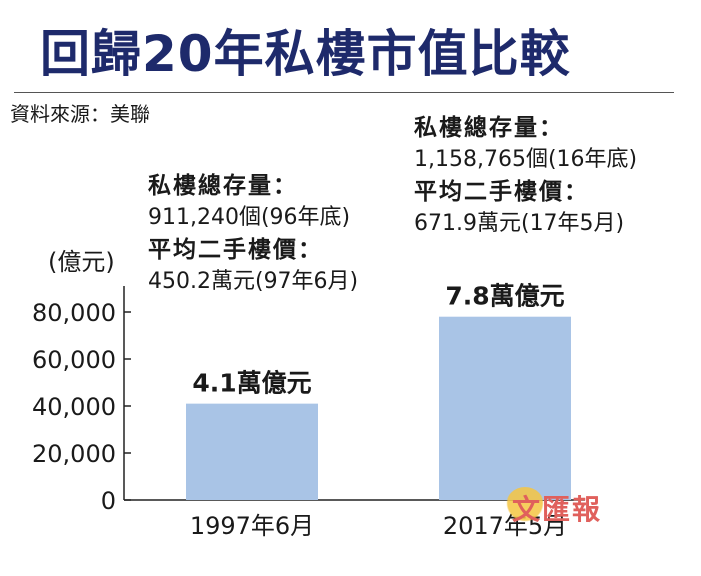 The image size is (701, 576). I want to click on title-divider, so click(344, 92).